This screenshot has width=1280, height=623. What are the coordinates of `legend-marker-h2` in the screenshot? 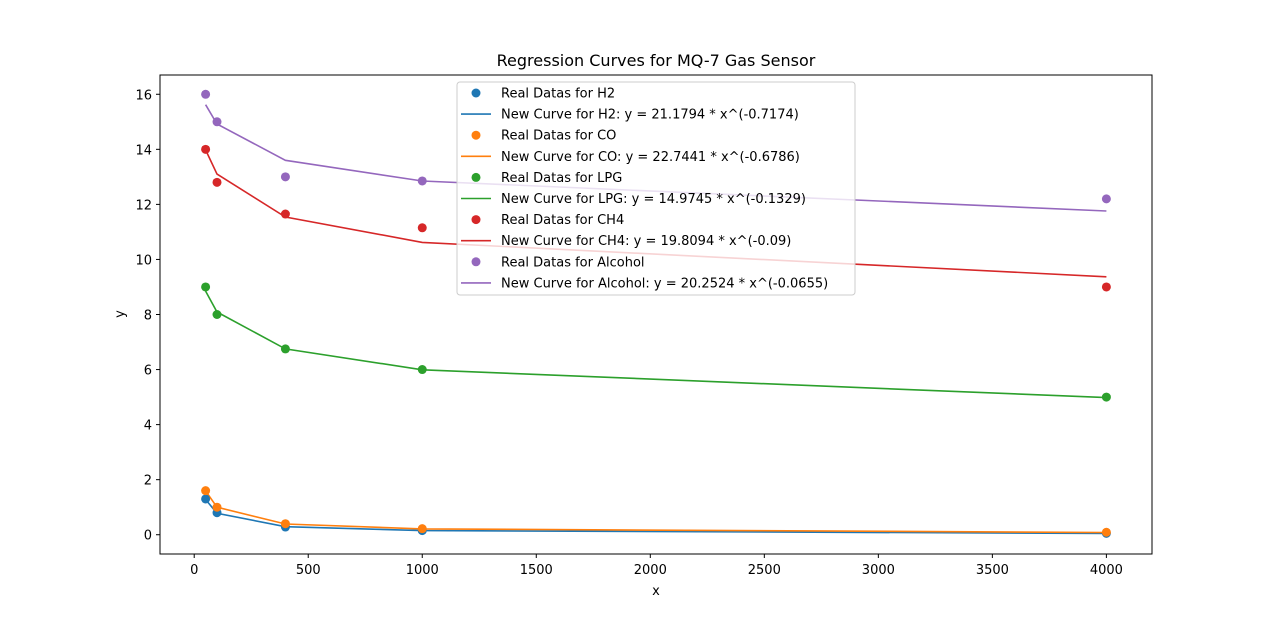 It's located at (476, 93).